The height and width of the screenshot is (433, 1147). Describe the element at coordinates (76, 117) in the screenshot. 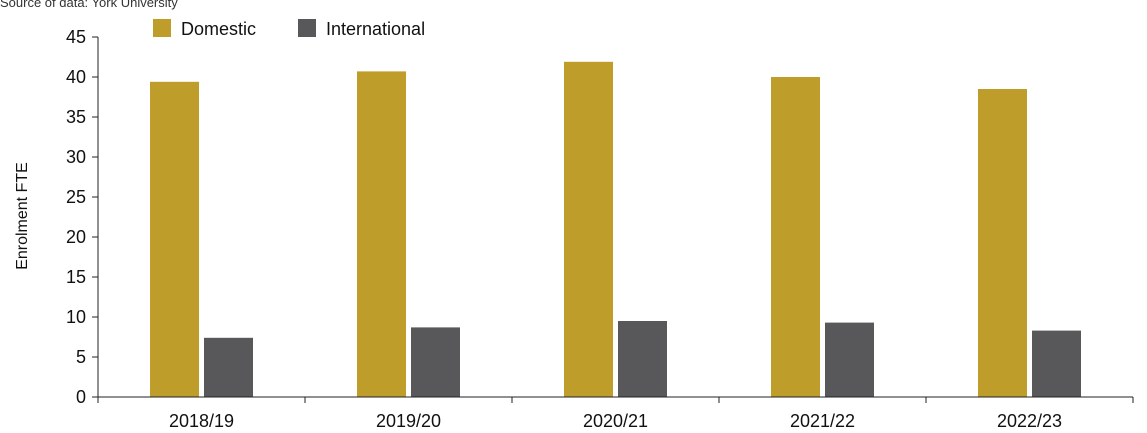

I see `y-tick-label-35: 35` at that location.